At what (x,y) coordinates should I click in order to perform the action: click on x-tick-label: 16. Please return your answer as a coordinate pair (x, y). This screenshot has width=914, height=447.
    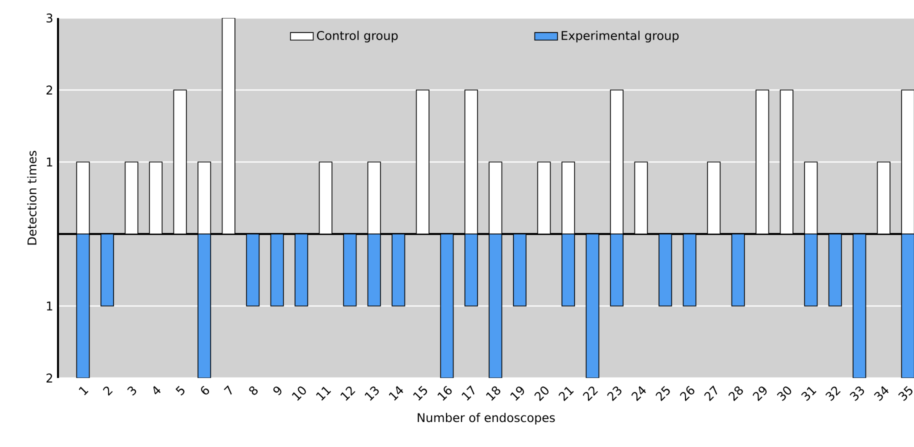
    Looking at the image, I should click on (445, 393).